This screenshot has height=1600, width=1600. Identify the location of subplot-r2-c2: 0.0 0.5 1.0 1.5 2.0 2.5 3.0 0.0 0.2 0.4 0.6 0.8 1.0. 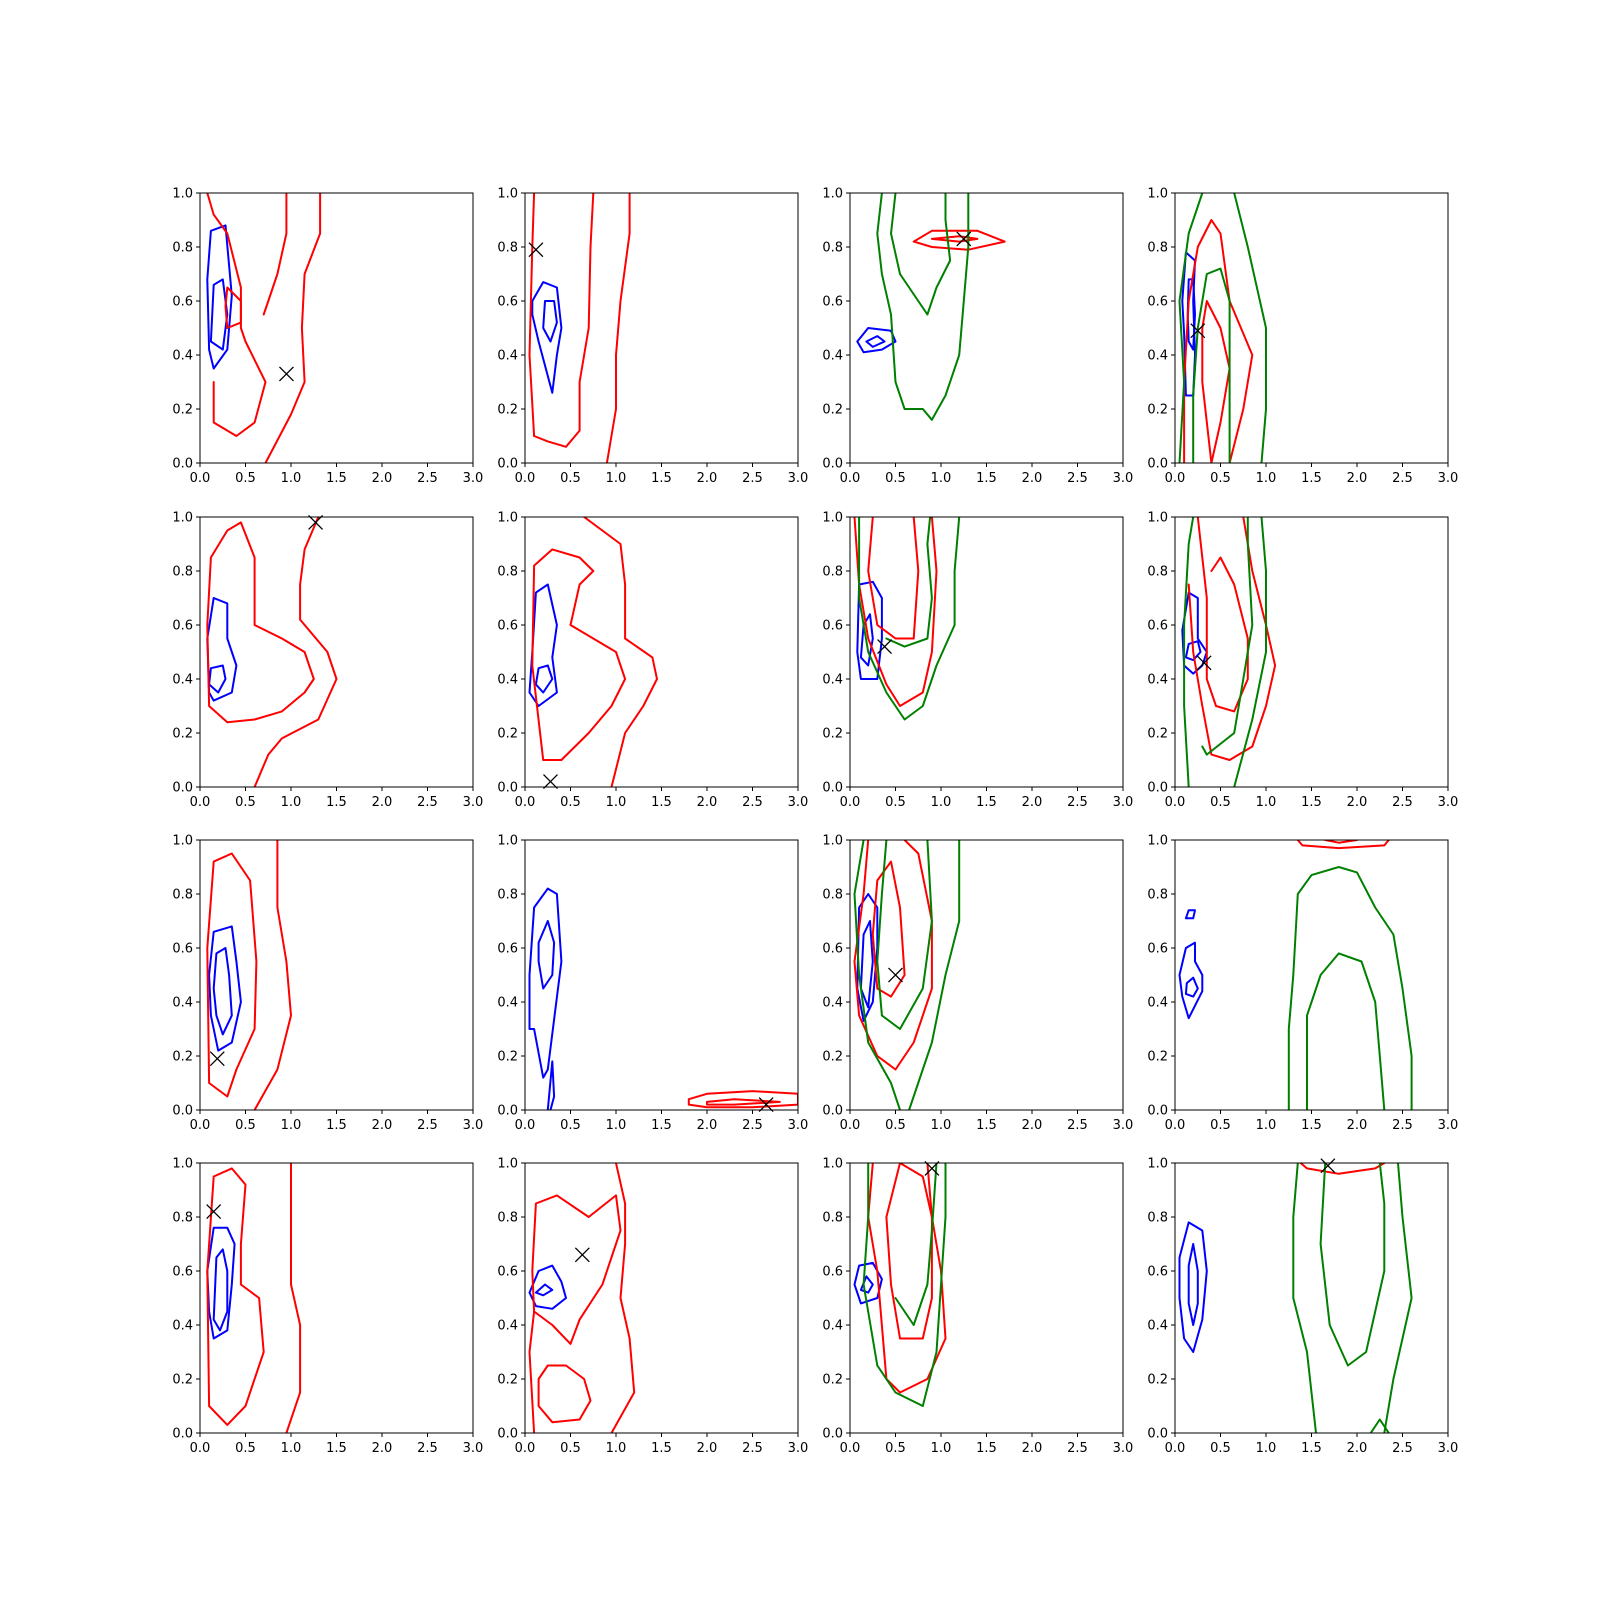
(652, 661).